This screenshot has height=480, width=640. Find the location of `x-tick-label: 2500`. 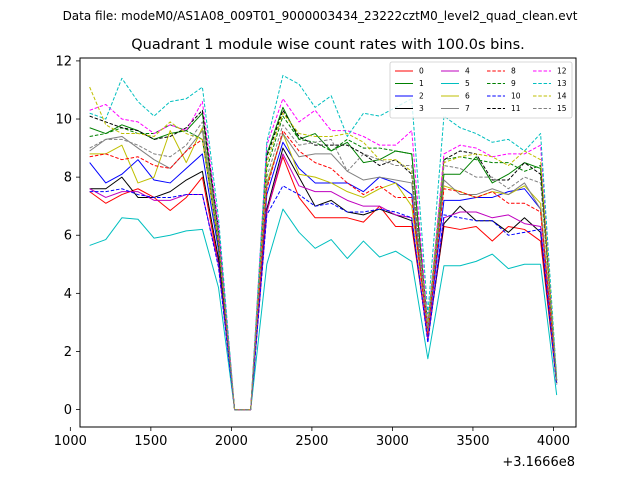

x-tick-label: 2500 is located at coordinates (311, 441).